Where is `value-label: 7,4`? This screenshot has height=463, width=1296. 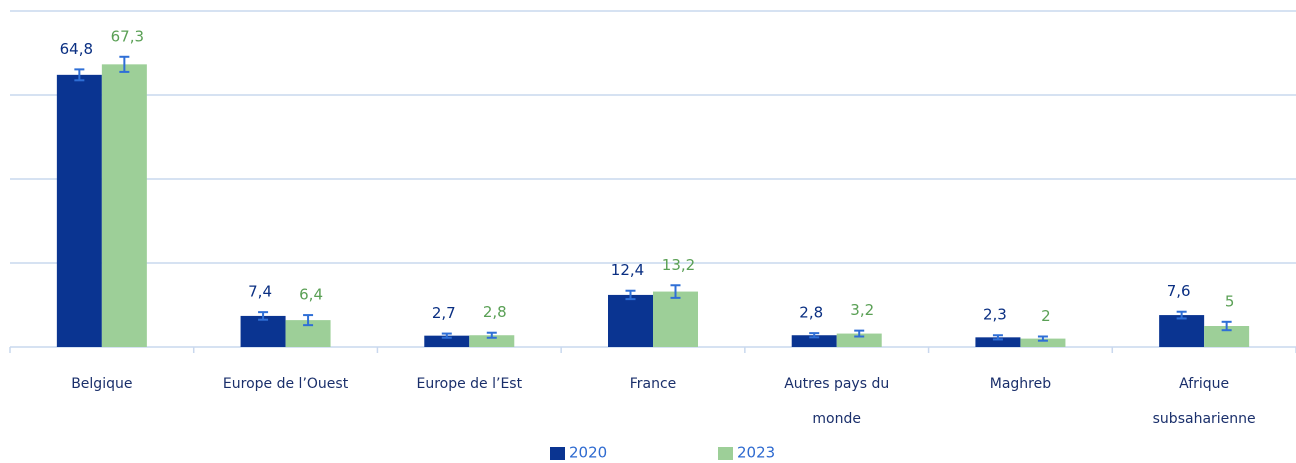 value-label: 7,4 is located at coordinates (260, 292).